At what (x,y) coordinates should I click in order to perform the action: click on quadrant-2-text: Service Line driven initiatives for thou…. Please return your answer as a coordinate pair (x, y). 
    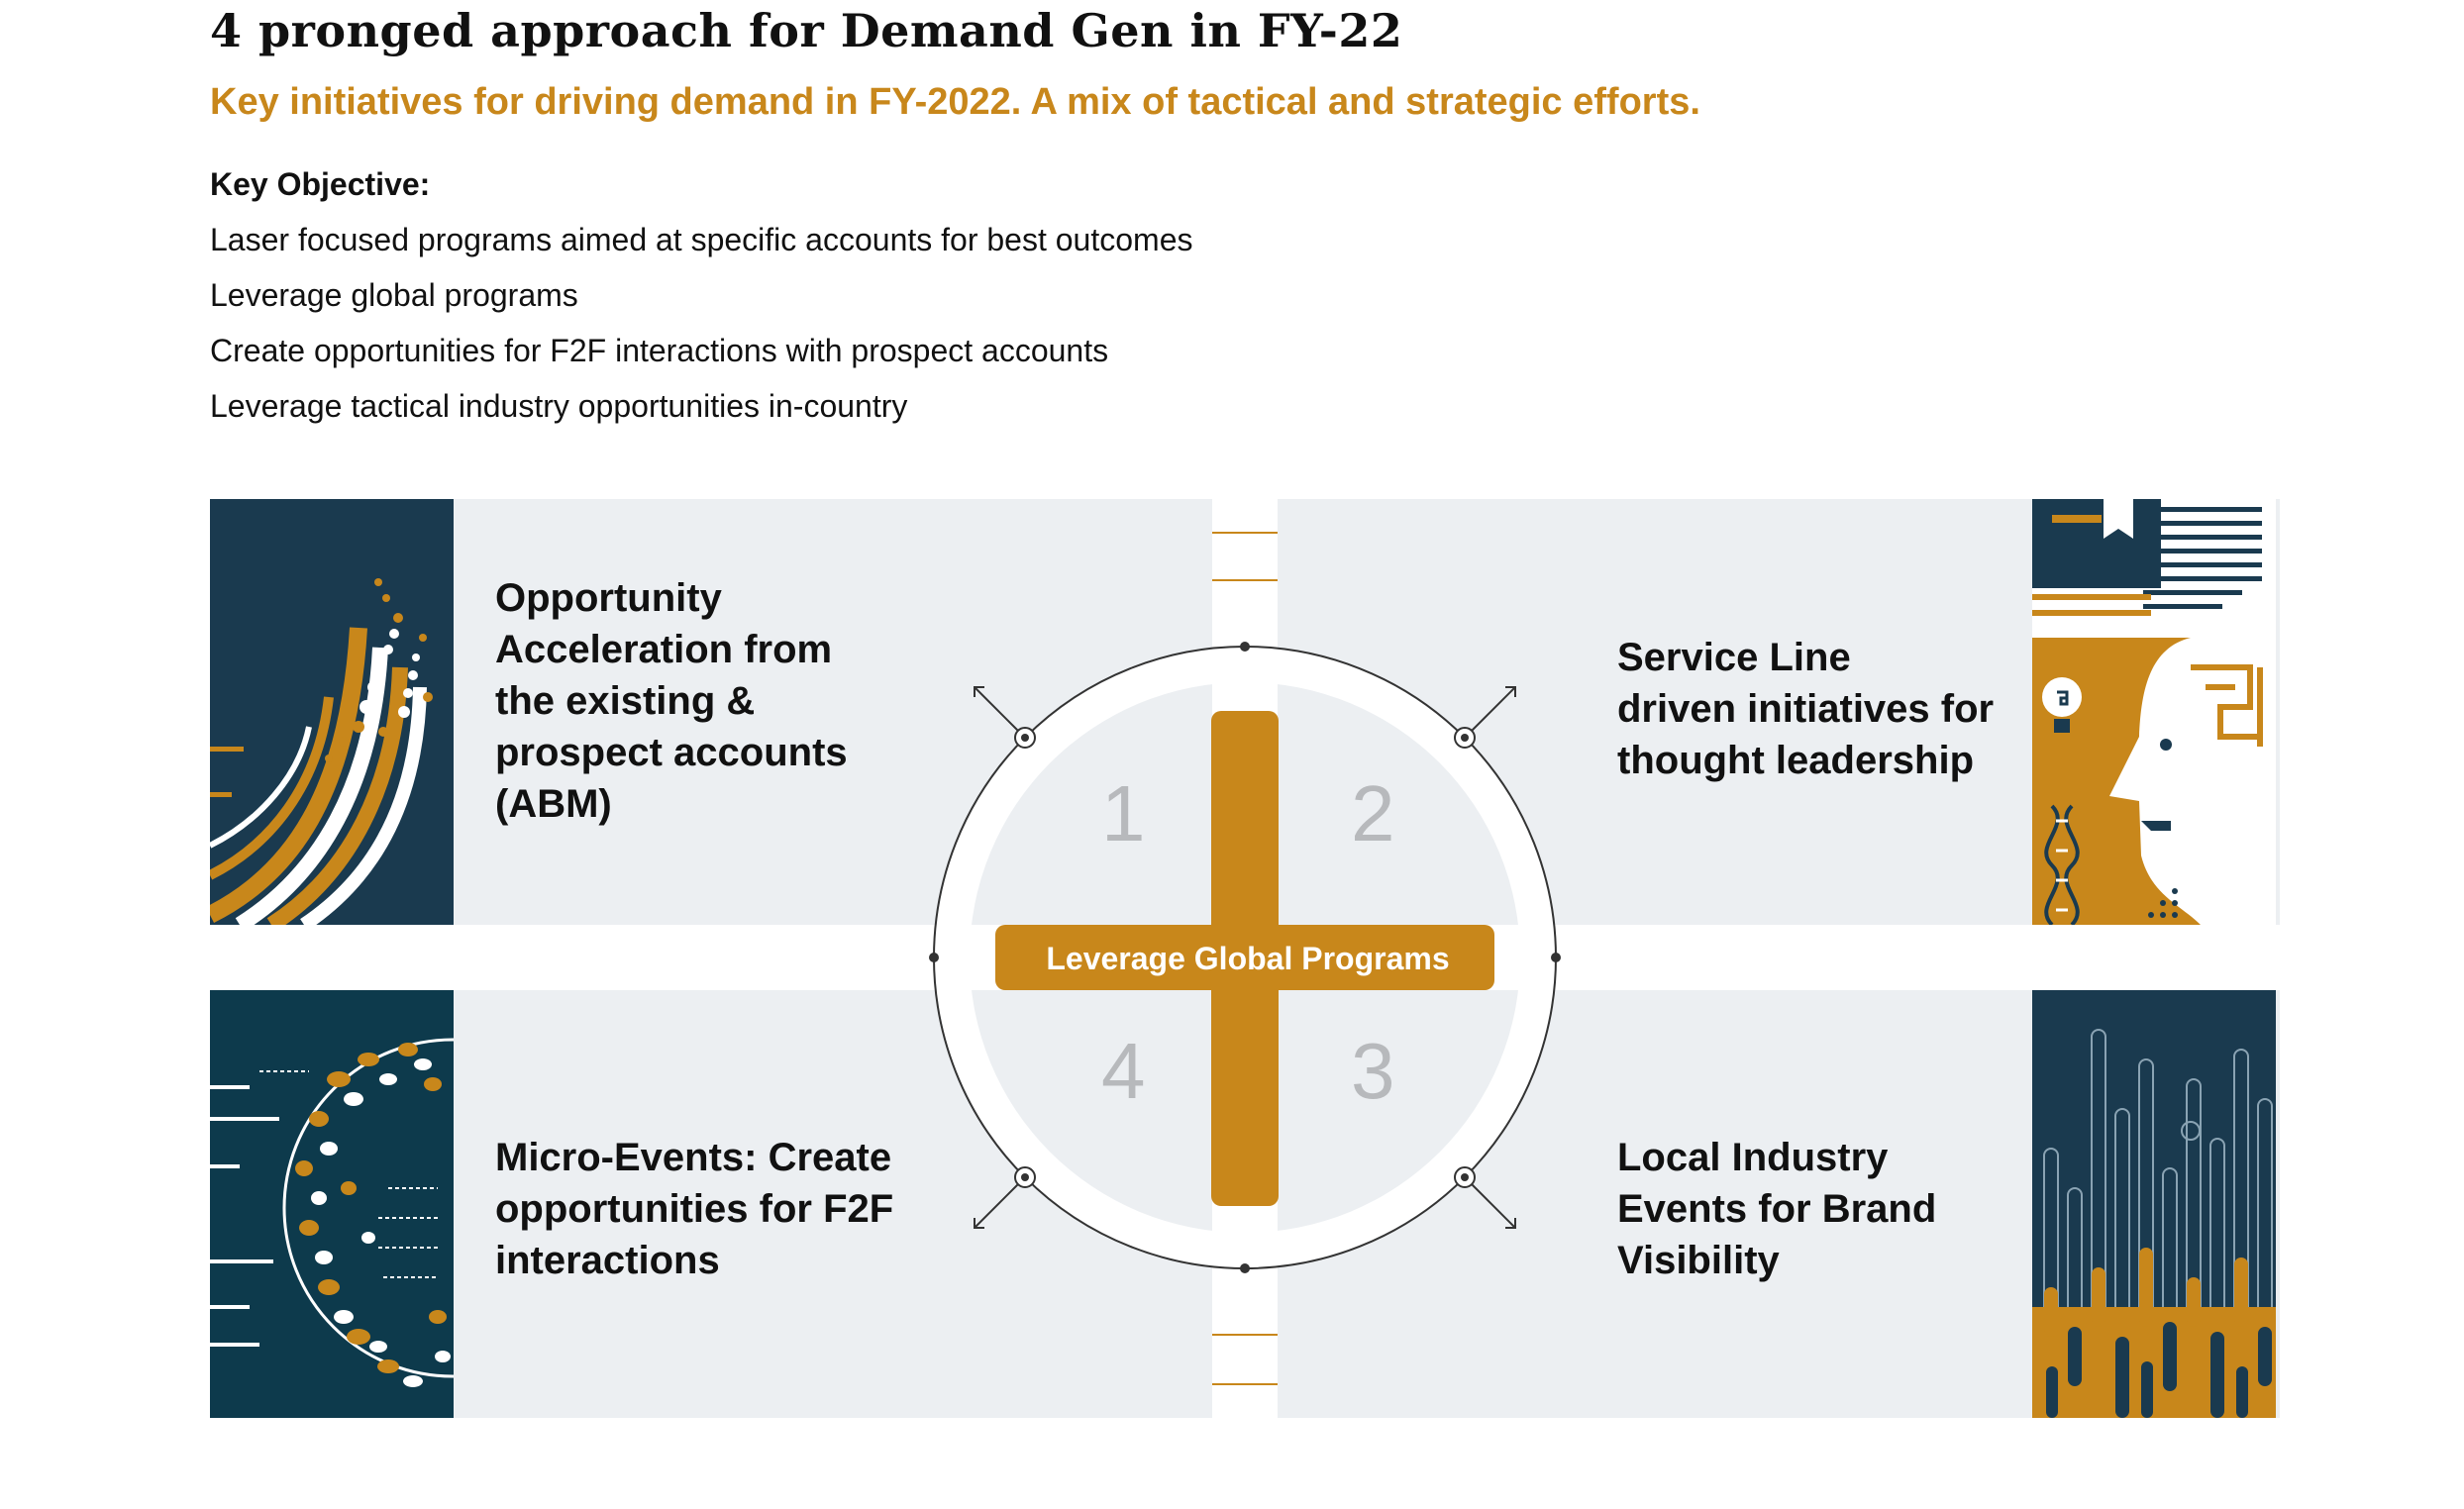
    Looking at the image, I should click on (1806, 709).